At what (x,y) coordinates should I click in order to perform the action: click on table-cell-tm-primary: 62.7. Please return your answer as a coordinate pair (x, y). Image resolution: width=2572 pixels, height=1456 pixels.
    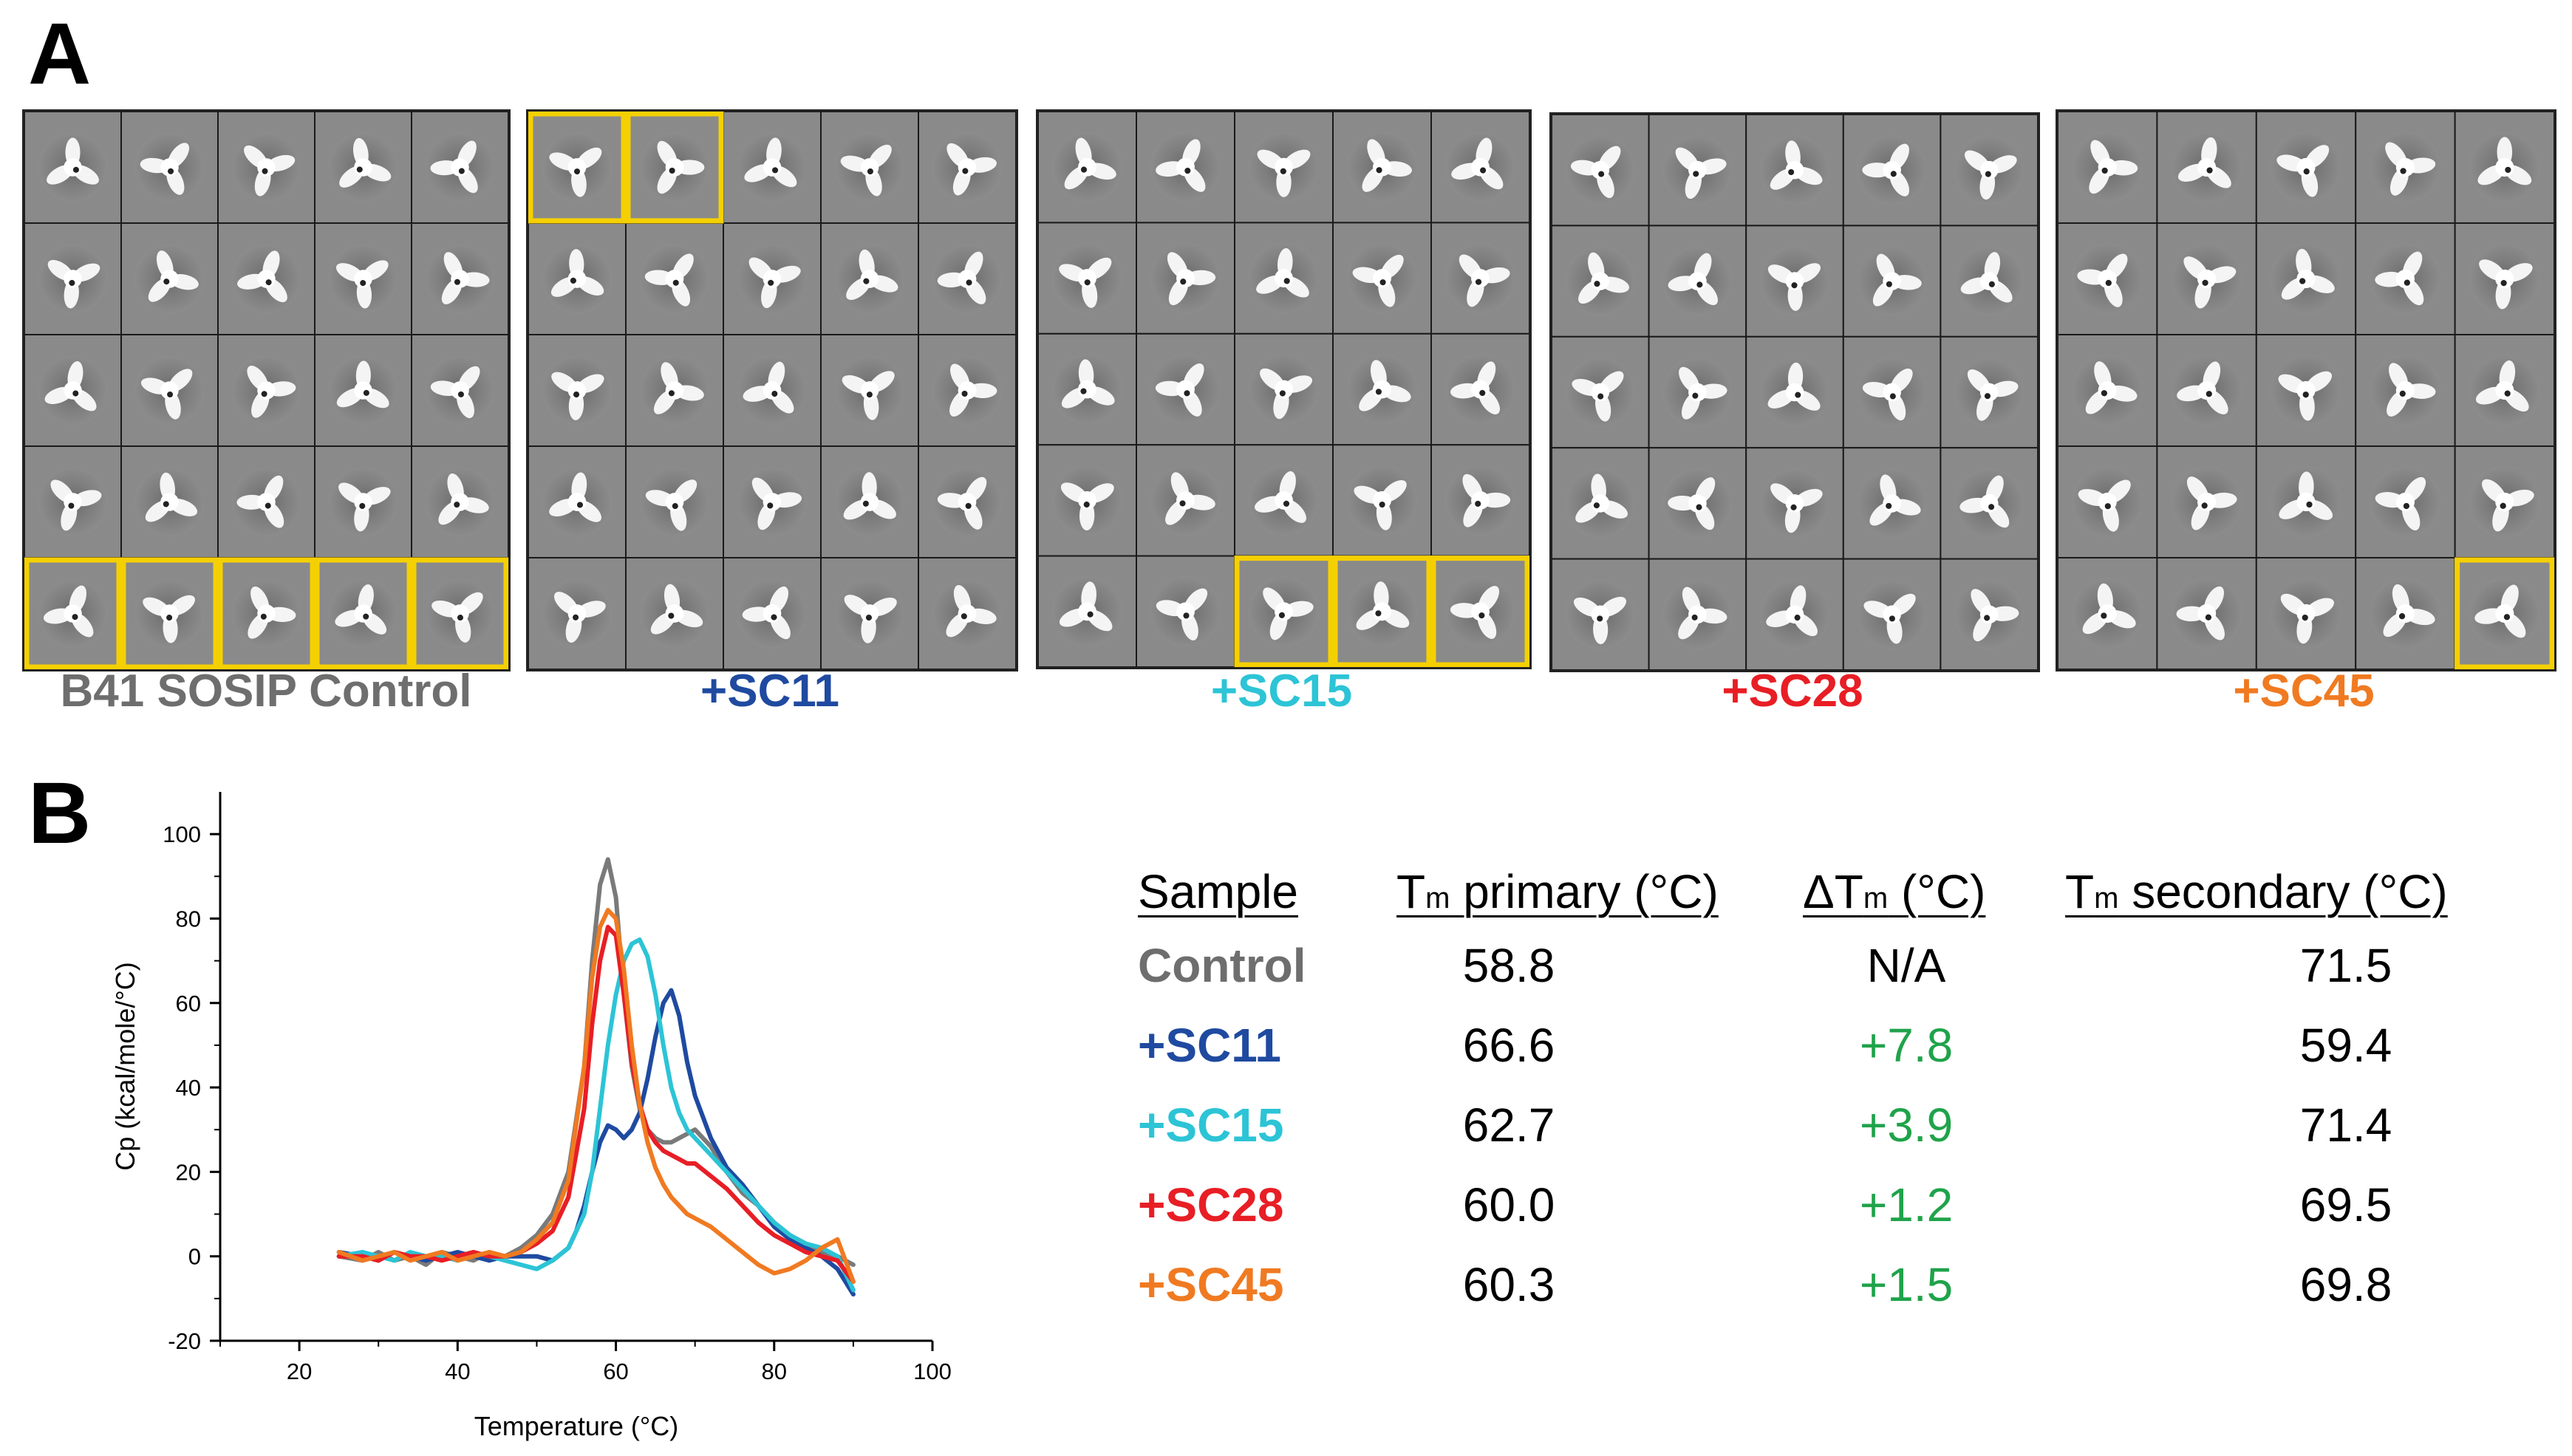
    Looking at the image, I should click on (1509, 1125).